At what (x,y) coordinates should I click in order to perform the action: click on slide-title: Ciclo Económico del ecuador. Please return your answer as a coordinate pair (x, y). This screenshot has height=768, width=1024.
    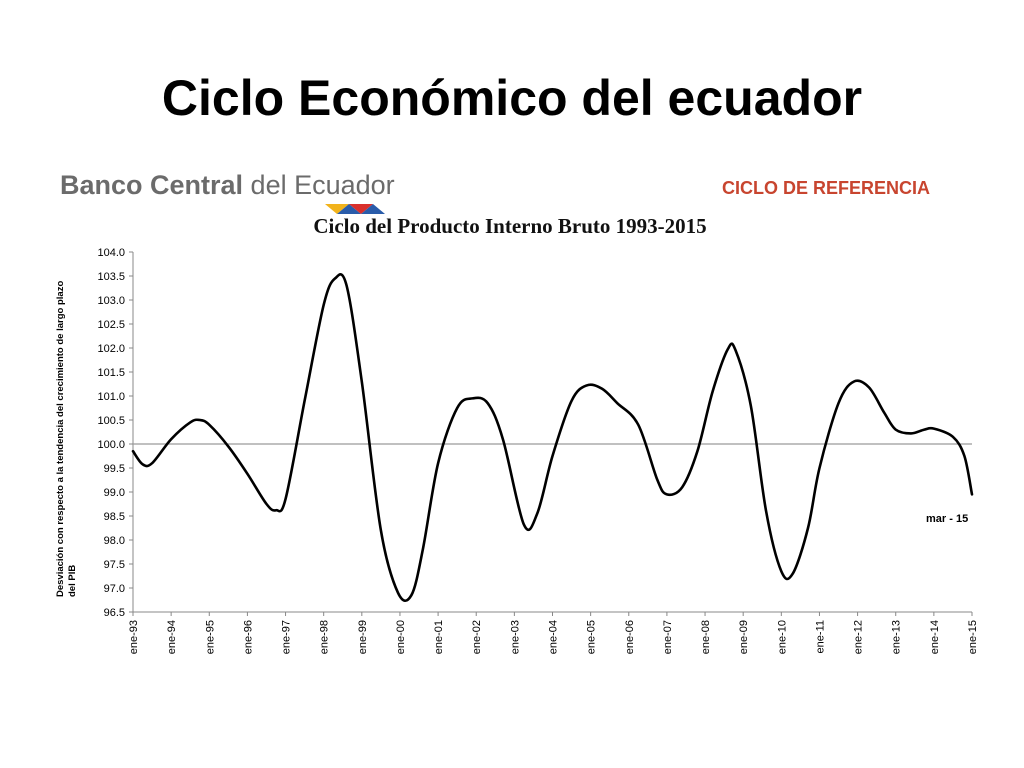
    Looking at the image, I should click on (512, 98).